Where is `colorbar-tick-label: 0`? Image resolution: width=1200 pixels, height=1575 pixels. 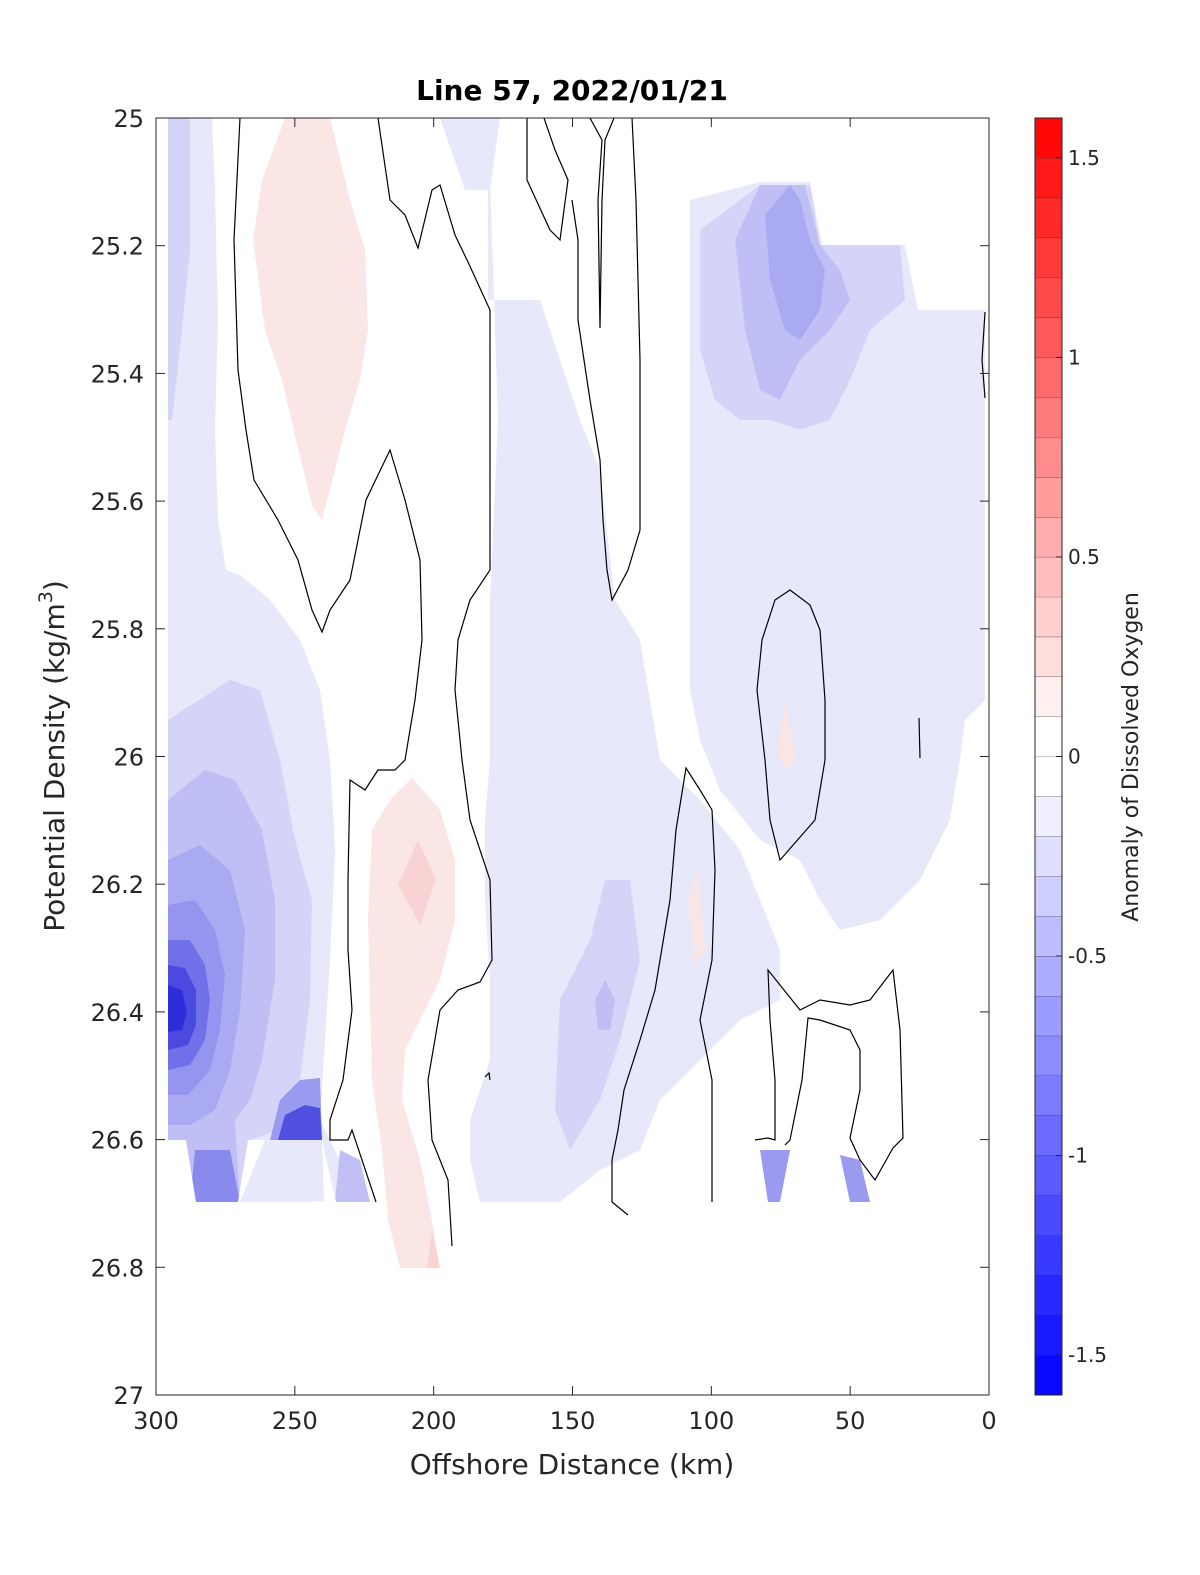 colorbar-tick-label: 0 is located at coordinates (1074, 757).